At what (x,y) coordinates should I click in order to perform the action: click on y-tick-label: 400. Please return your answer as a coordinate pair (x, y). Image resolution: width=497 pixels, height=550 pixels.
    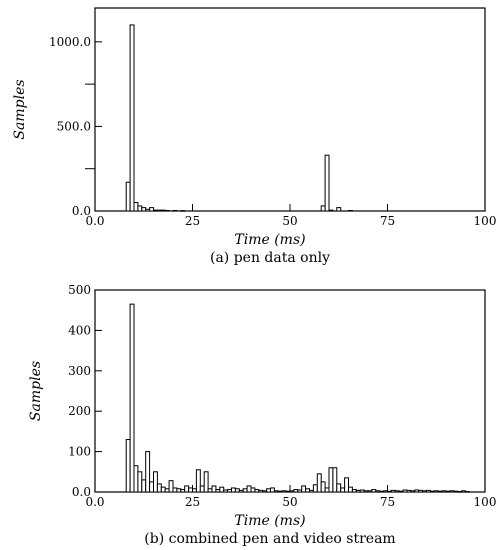
    Looking at the image, I should click on (79, 330).